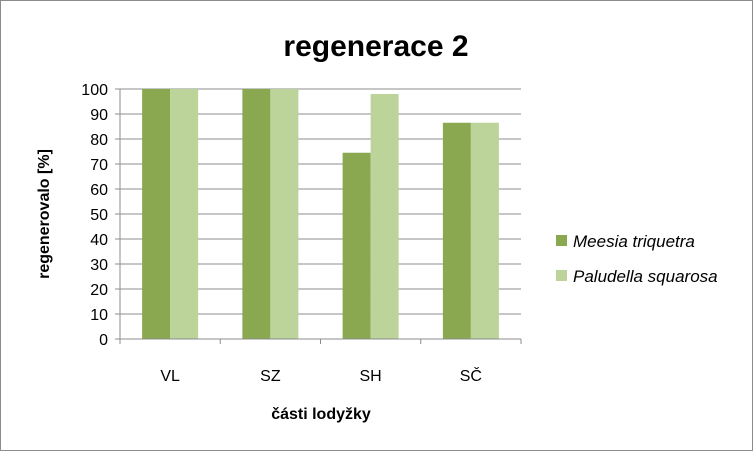  I want to click on y-tick-label: 10, so click(99, 315).